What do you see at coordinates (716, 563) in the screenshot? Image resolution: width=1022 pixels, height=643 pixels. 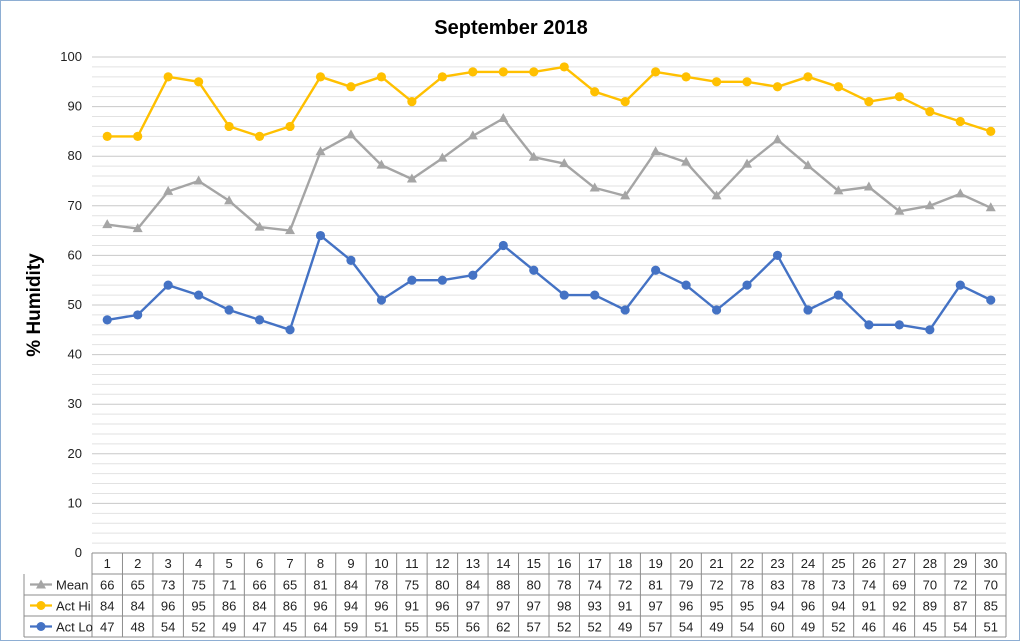 I see `category-label: 21` at bounding box center [716, 563].